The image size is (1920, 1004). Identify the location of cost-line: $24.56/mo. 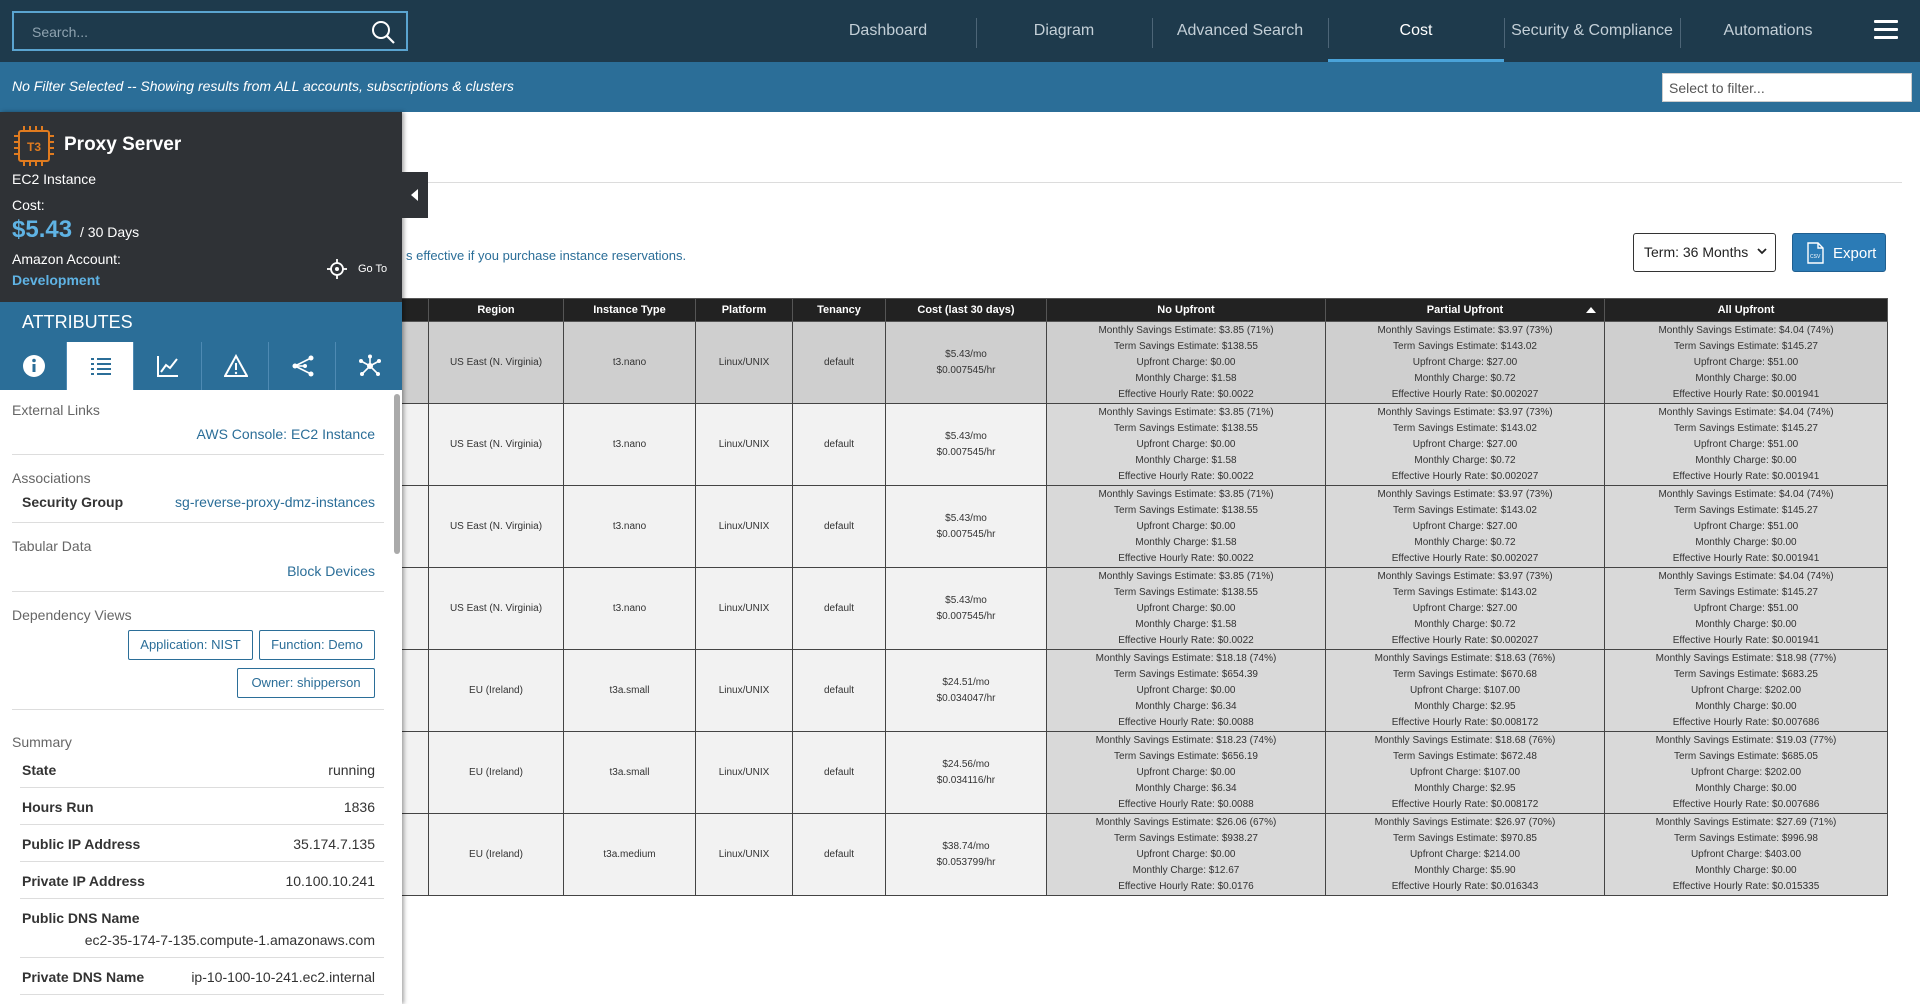
(966, 764).